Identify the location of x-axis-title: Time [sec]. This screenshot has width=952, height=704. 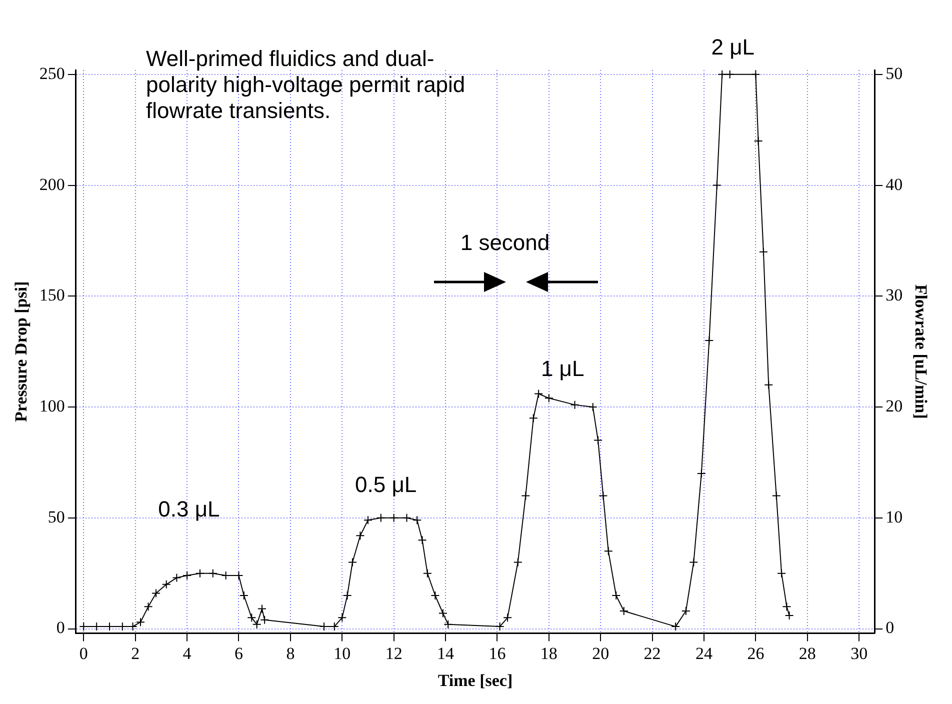
(475, 680).